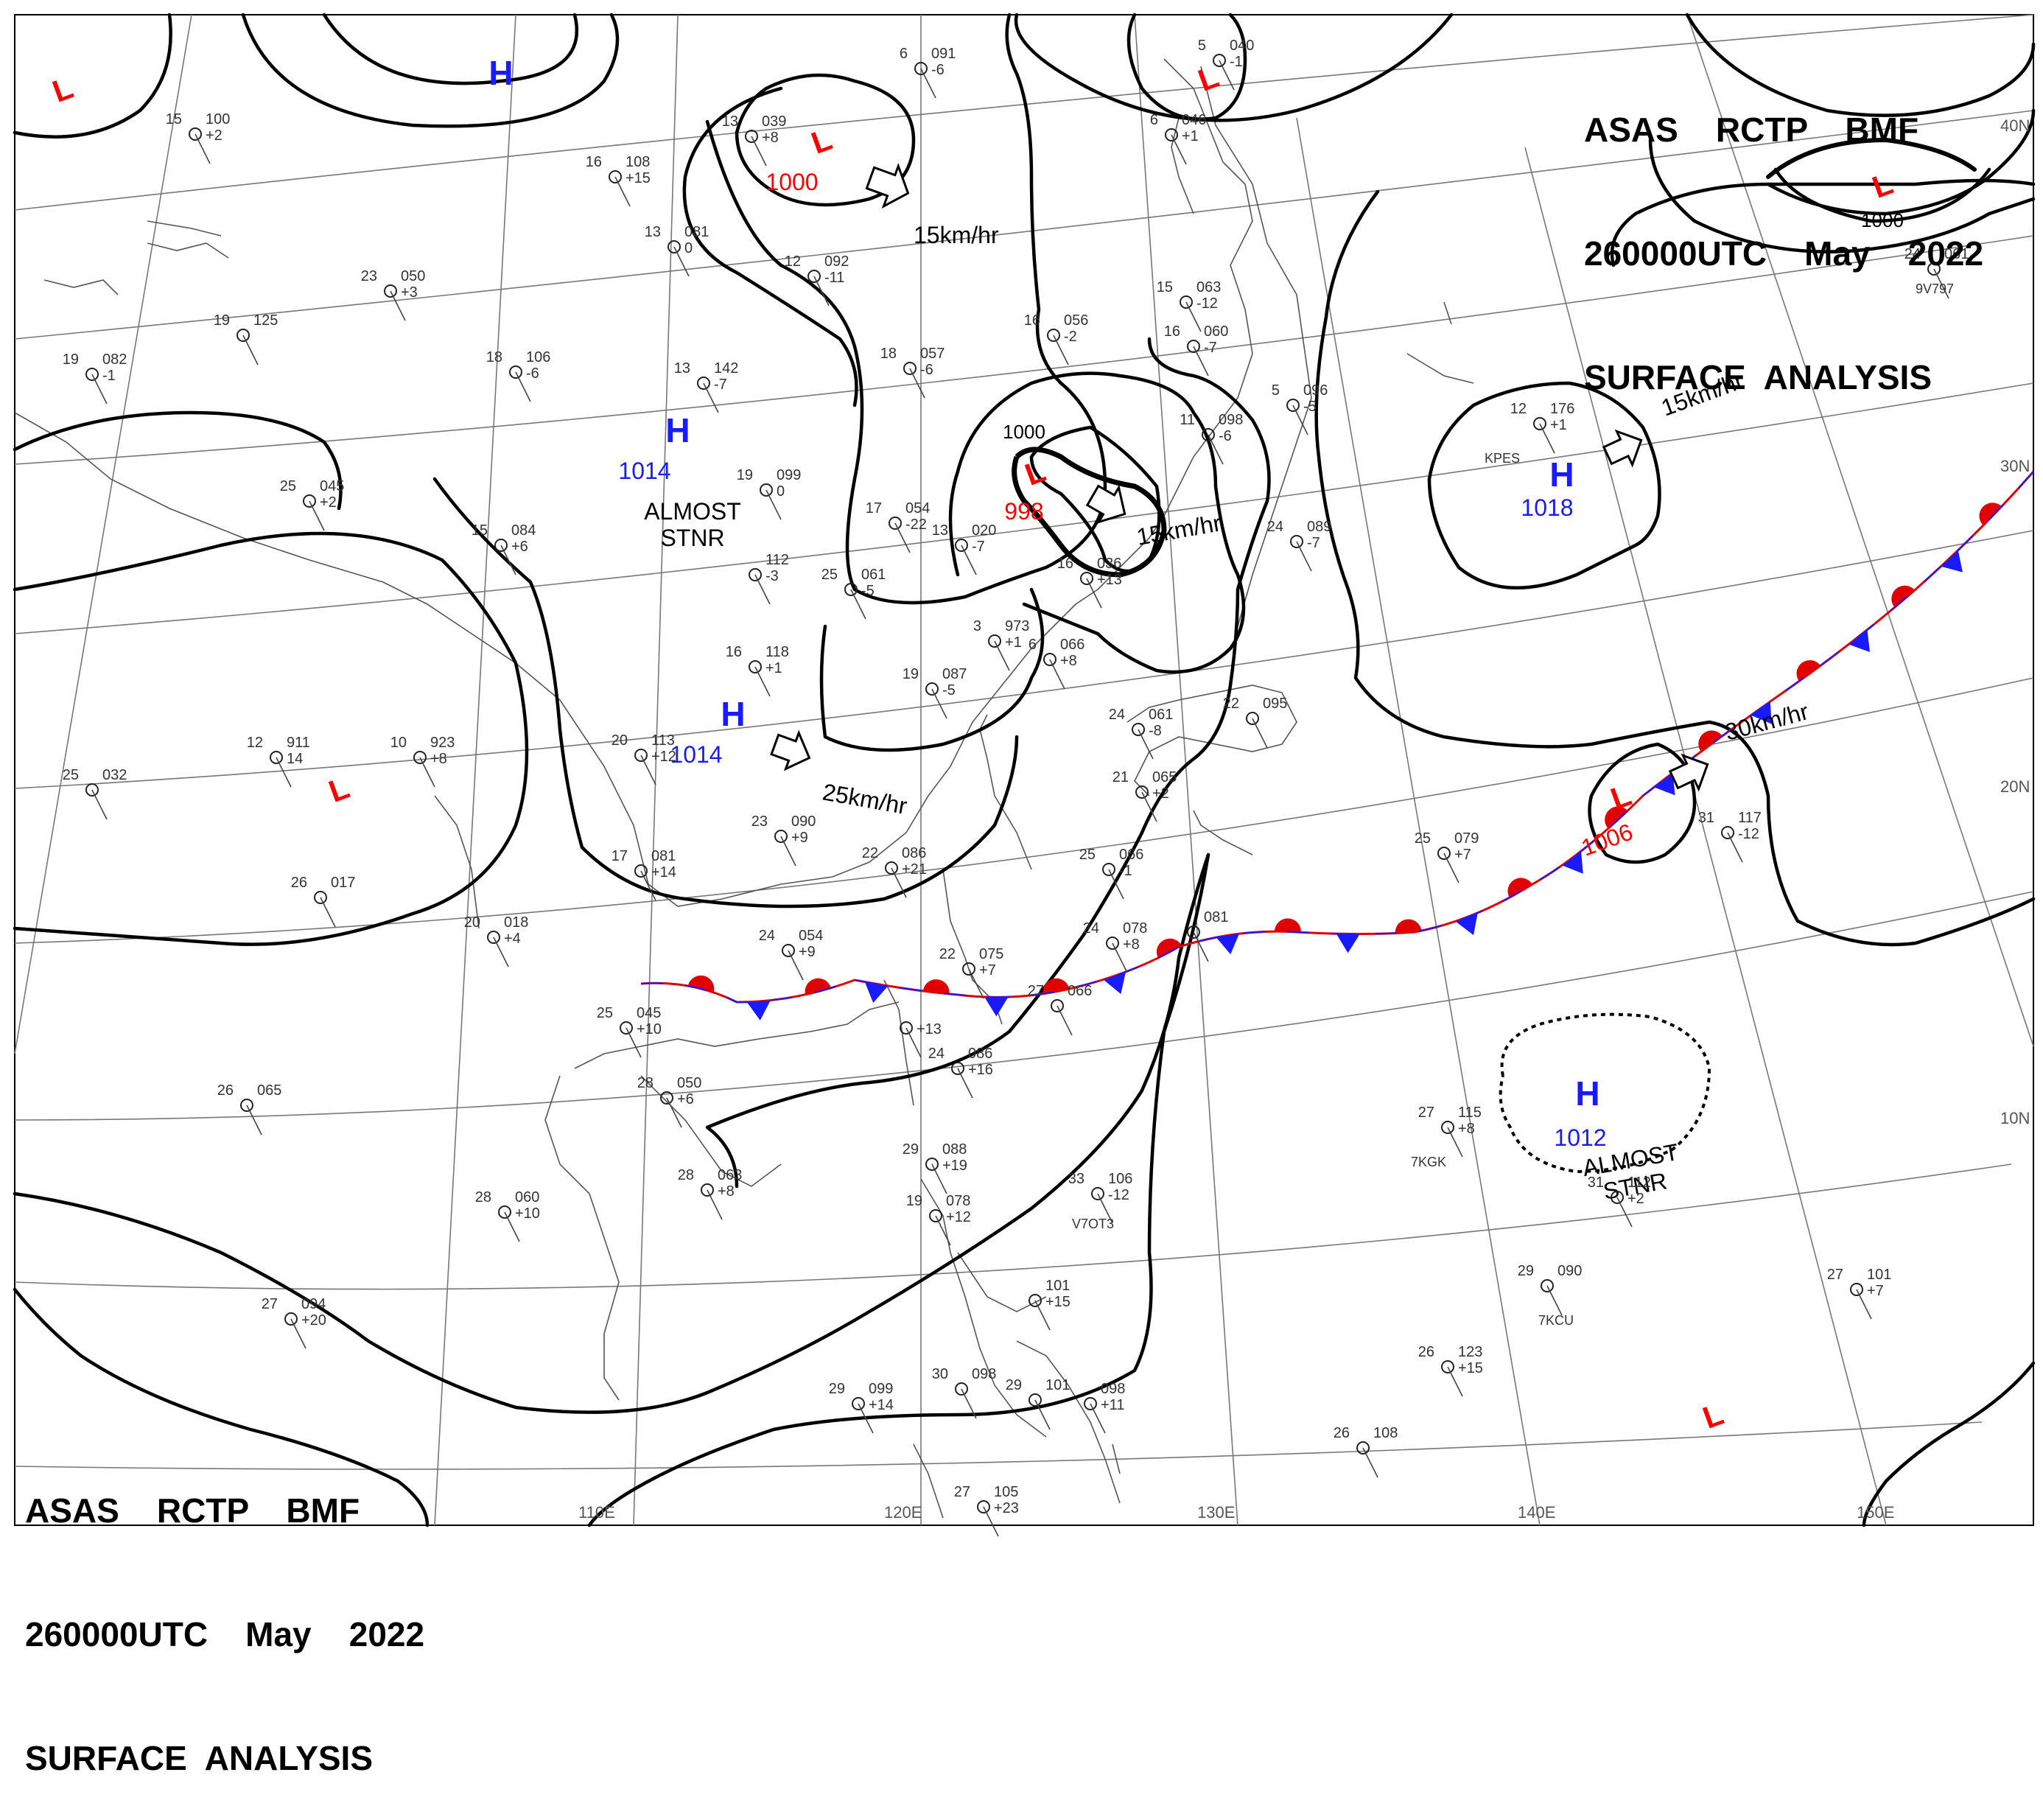  Describe the element at coordinates (929, 1029) in the screenshot. I see `station-tendency: +13` at that location.